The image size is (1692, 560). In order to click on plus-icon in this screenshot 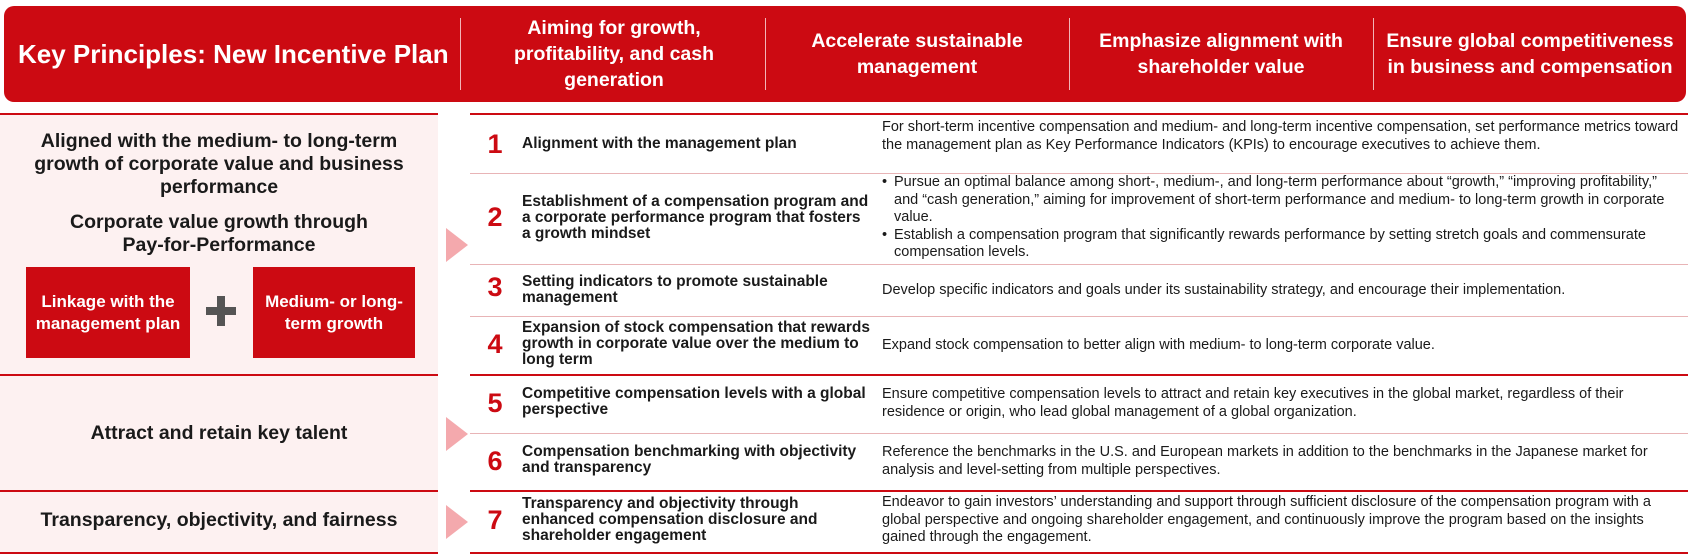, I will do `click(221, 311)`.